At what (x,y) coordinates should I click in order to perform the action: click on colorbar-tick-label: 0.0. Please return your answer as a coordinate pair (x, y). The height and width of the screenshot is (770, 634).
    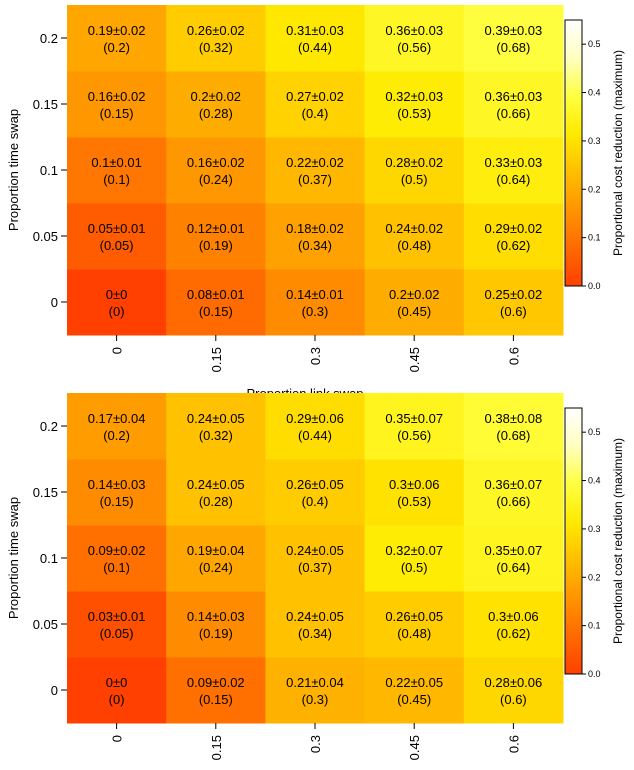
    Looking at the image, I should click on (594, 674).